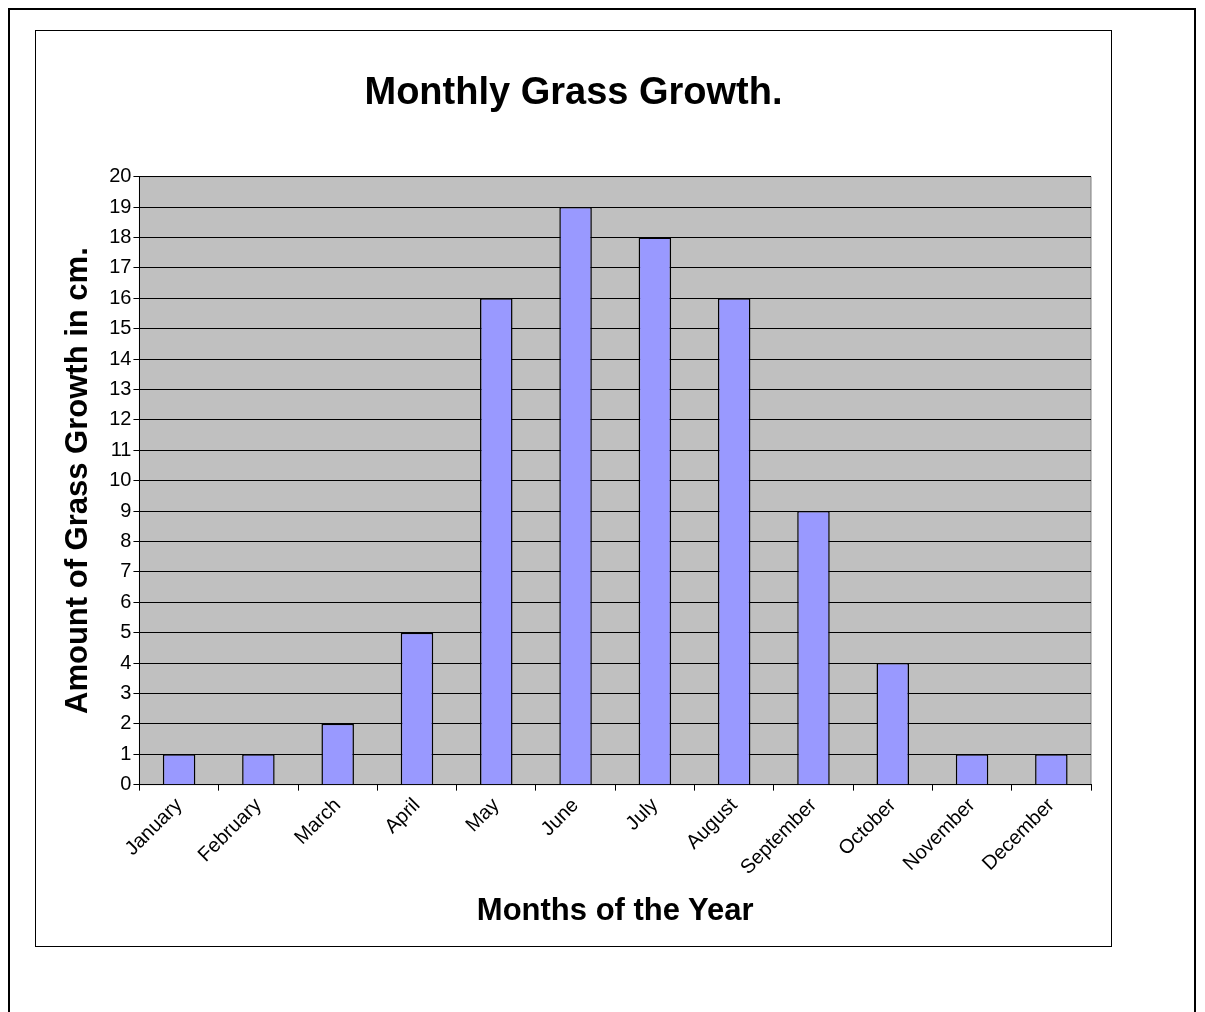 The height and width of the screenshot is (1012, 1205). Describe the element at coordinates (641, 814) in the screenshot. I see `x-tick-label: July` at that location.